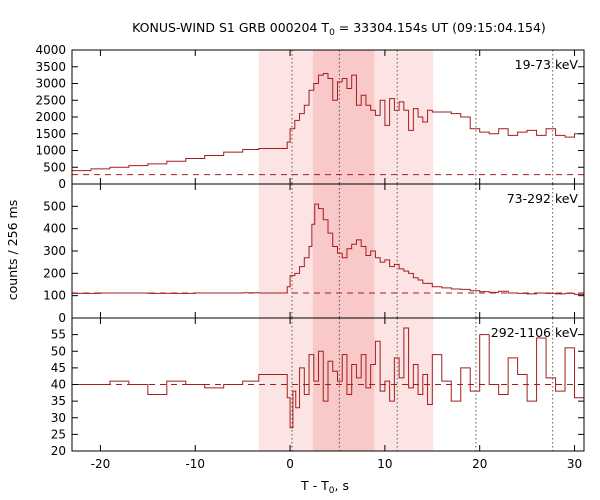  I want to click on y-tick-label: 4000, so click(50, 50).